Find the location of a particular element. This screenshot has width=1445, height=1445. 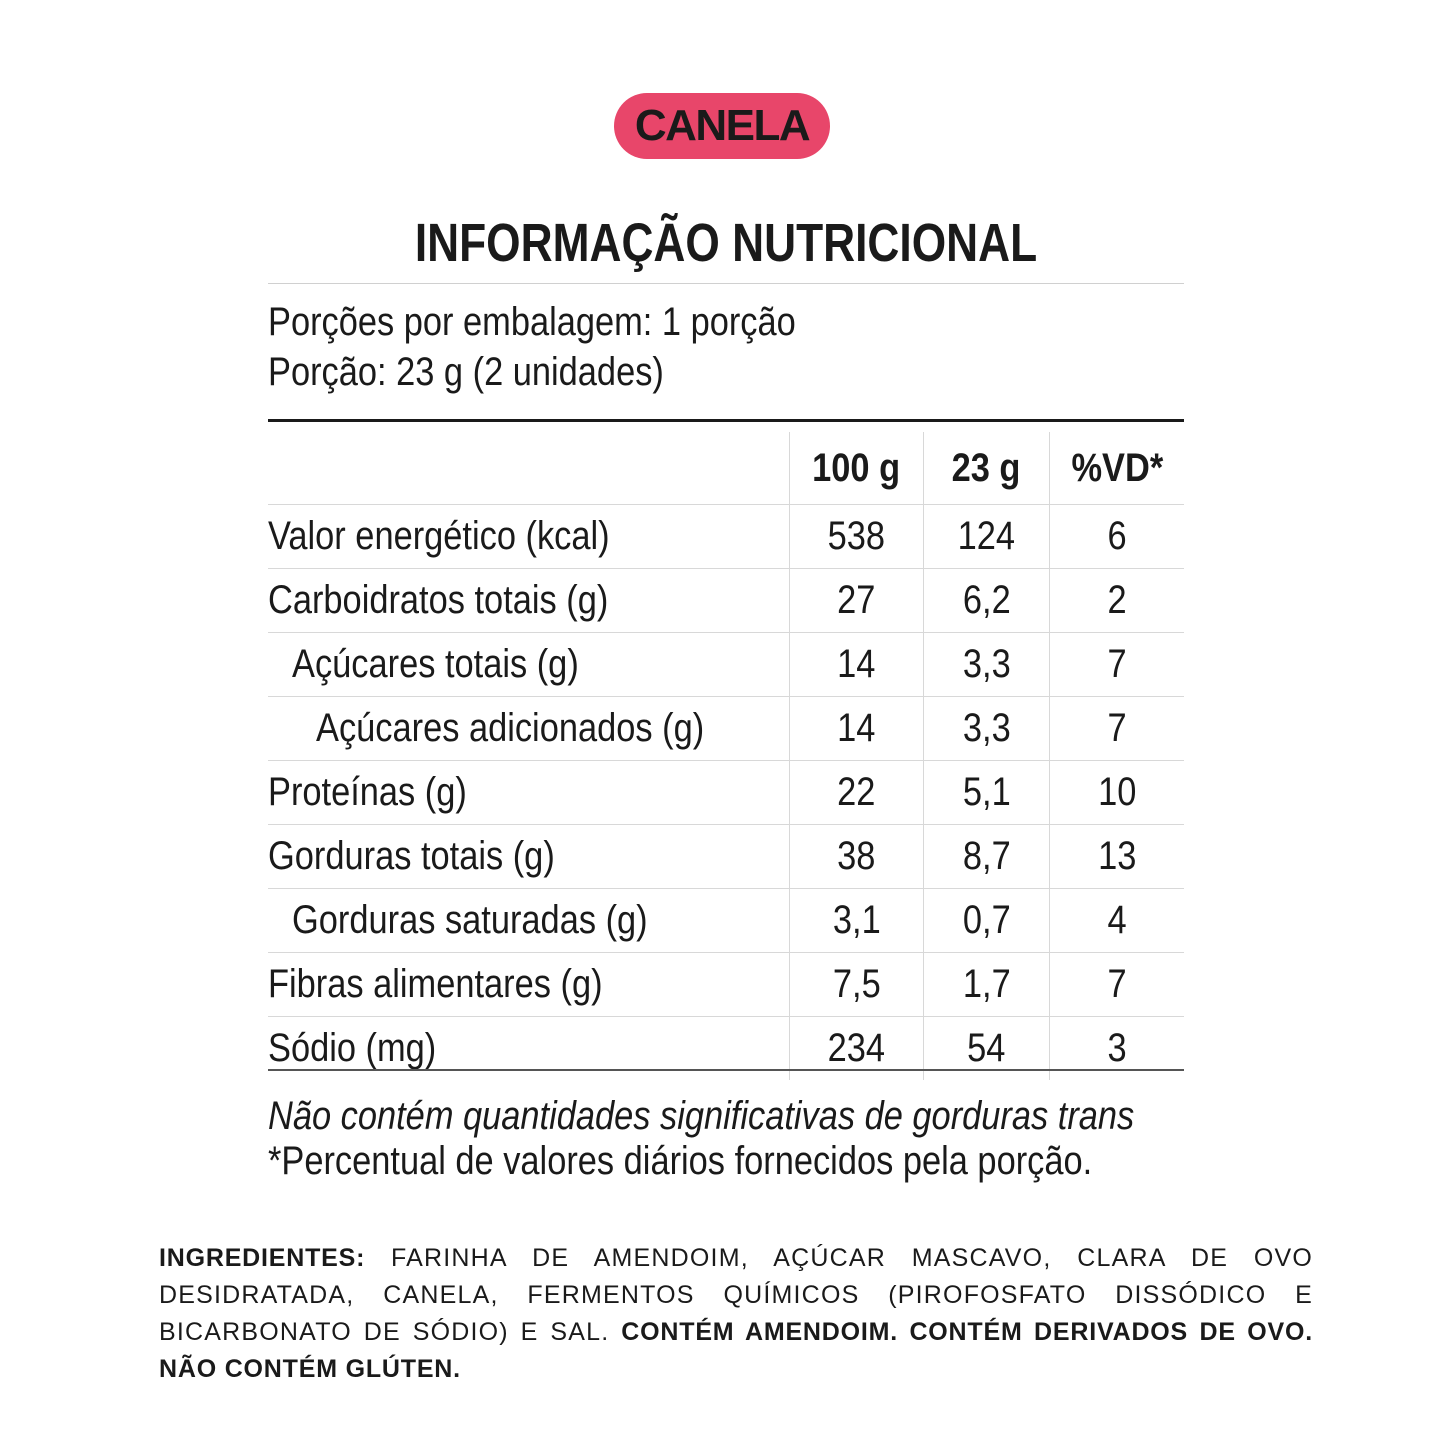

nutrient-label: Sódio (mg) is located at coordinates (352, 1048).